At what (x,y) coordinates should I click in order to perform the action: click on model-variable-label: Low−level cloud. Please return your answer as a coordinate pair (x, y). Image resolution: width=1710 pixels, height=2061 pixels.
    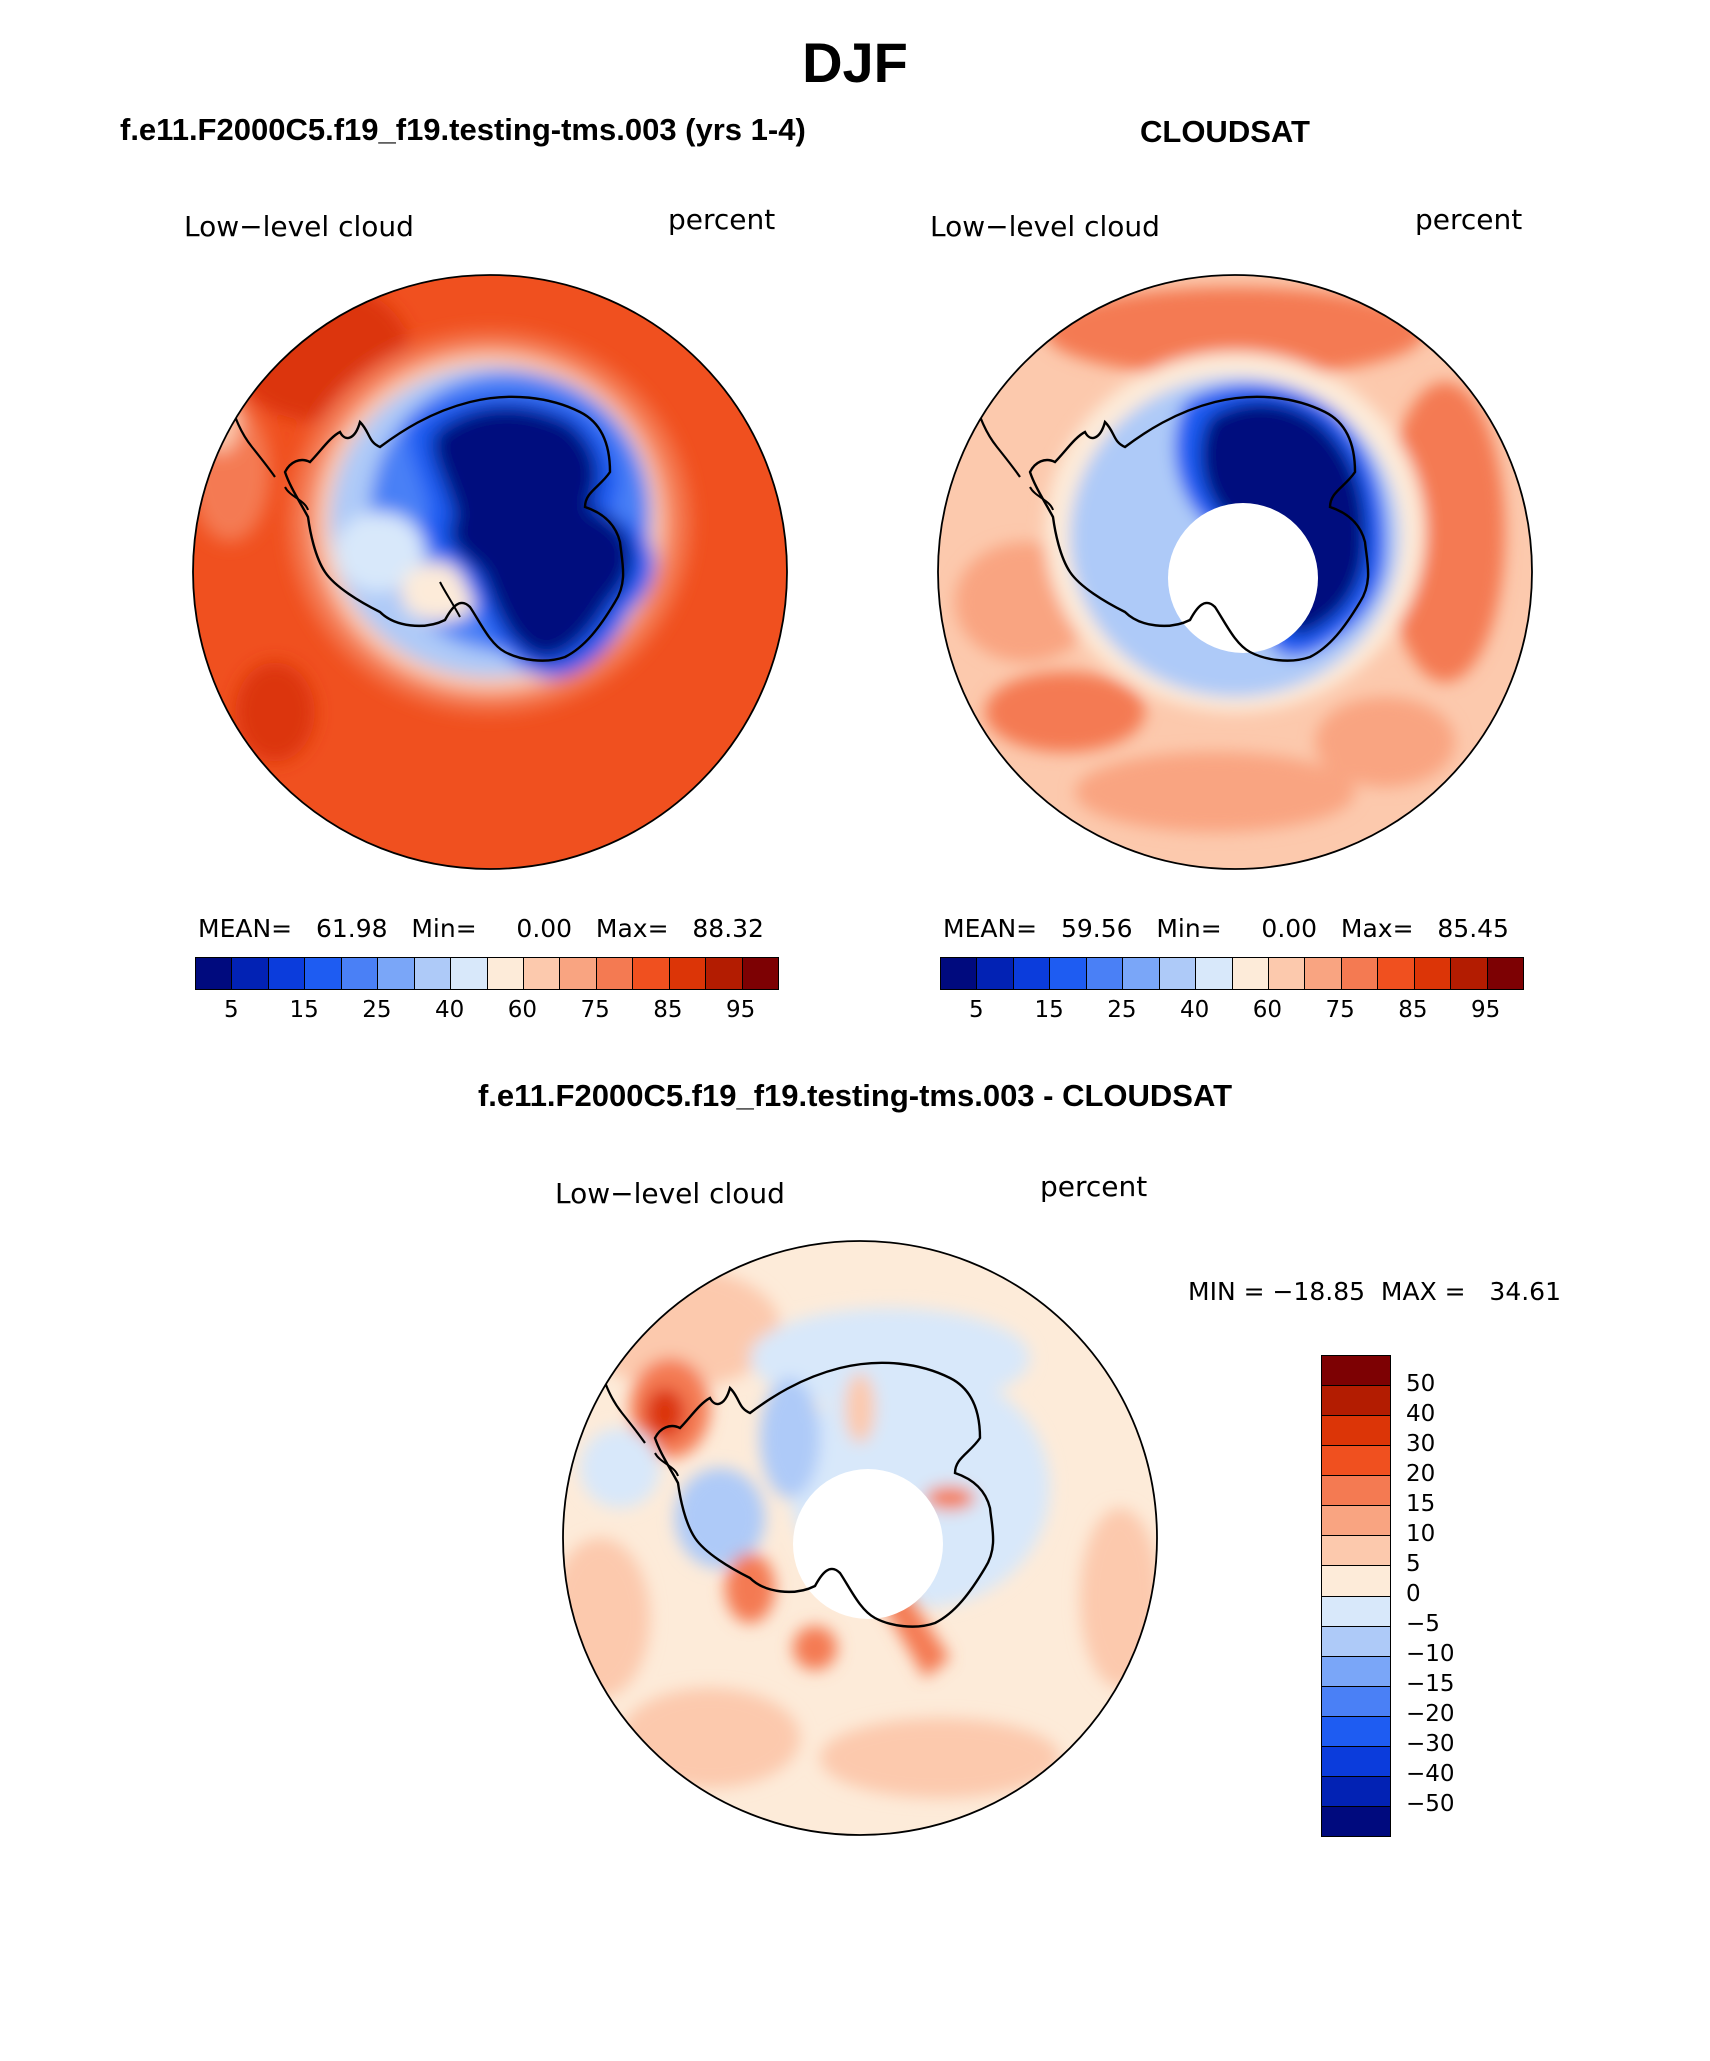
    Looking at the image, I should click on (299, 226).